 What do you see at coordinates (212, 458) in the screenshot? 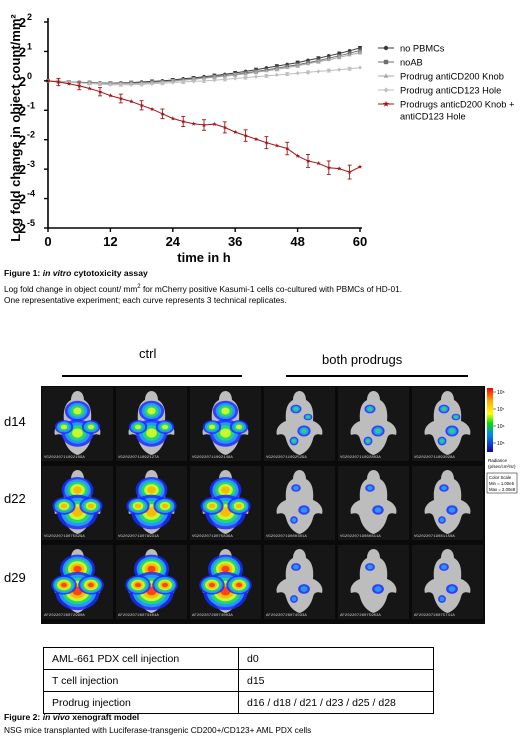
I see `image-id-label: VG20220711092148A` at bounding box center [212, 458].